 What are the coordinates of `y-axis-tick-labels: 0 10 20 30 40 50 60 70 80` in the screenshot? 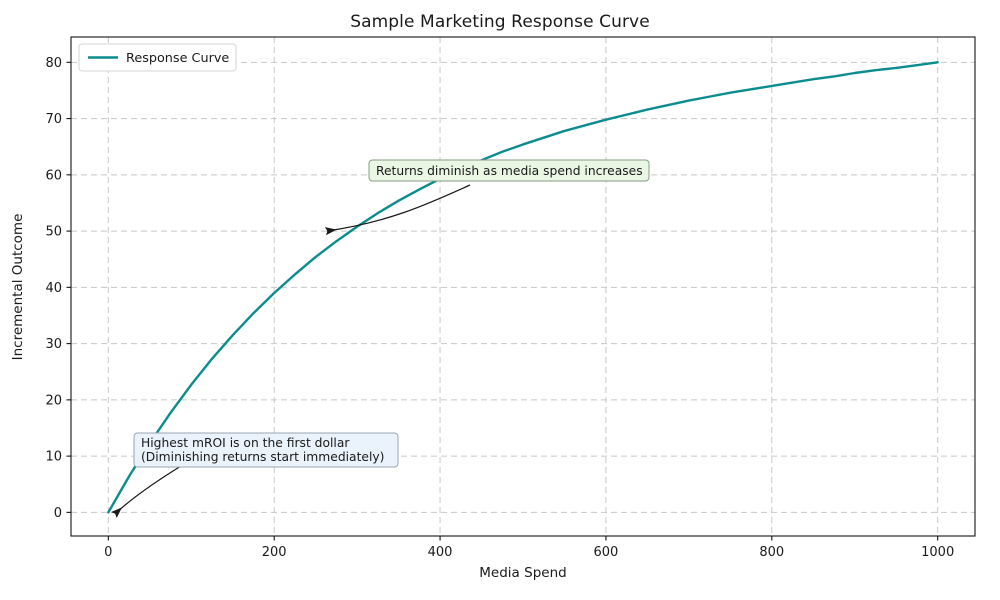 It's located at (53, 288).